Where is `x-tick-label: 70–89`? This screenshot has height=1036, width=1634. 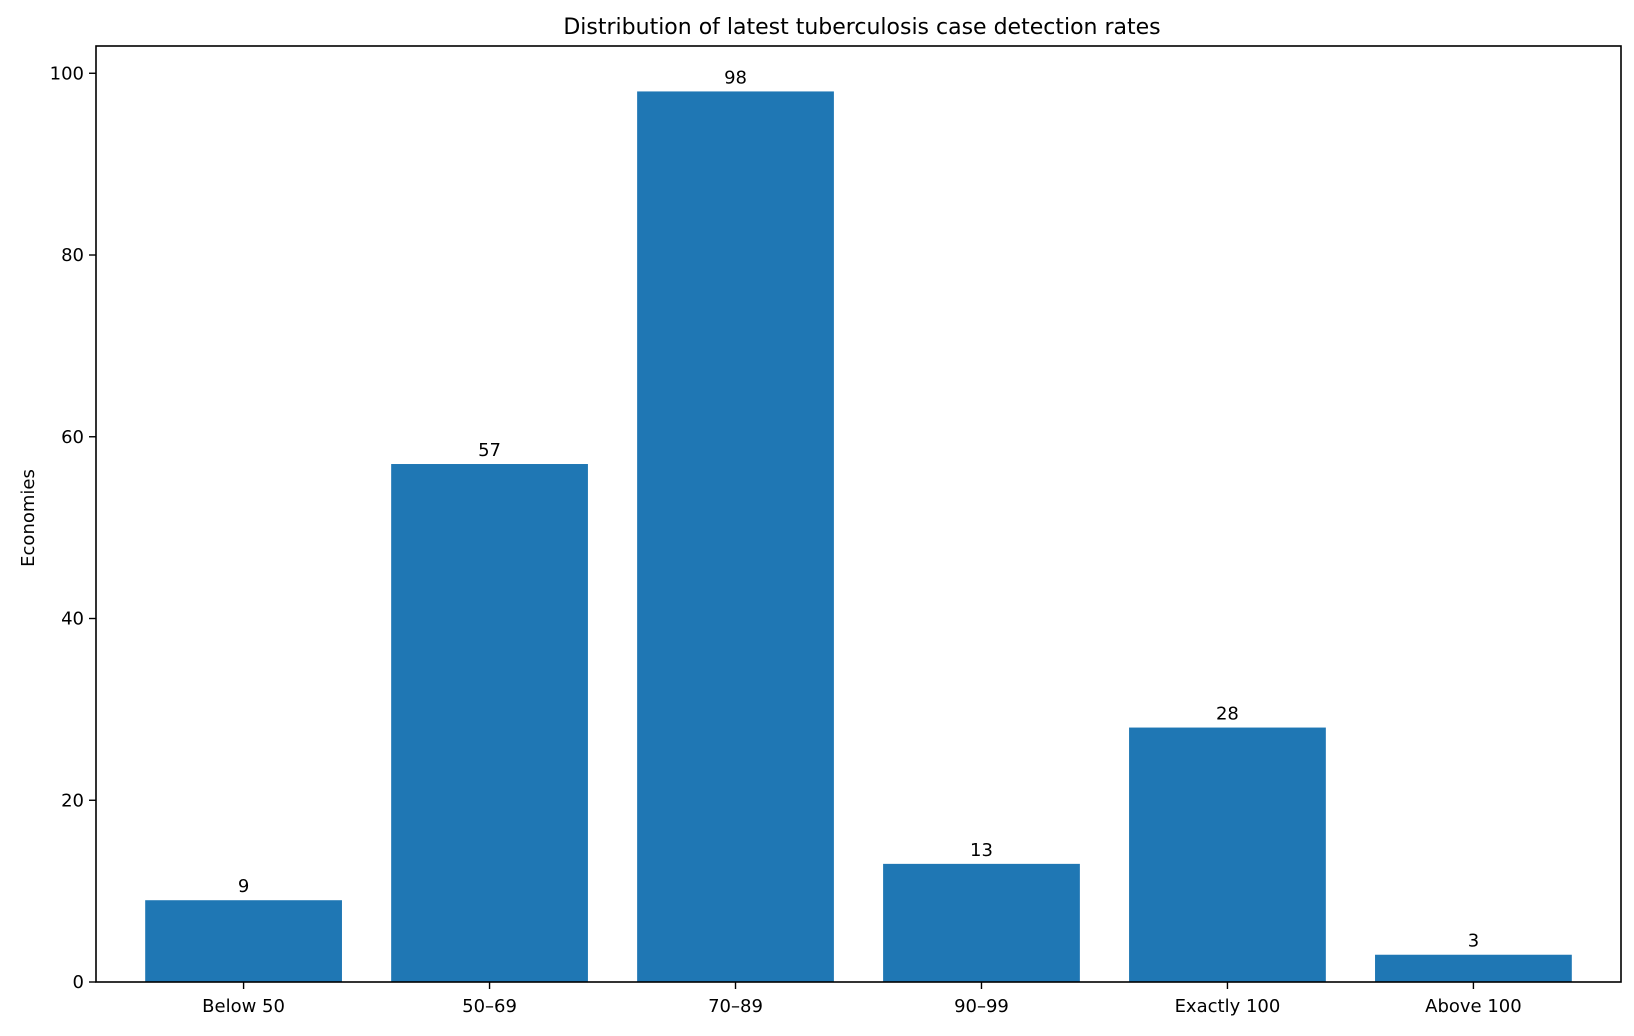
x-tick-label: 70–89 is located at coordinates (735, 1006).